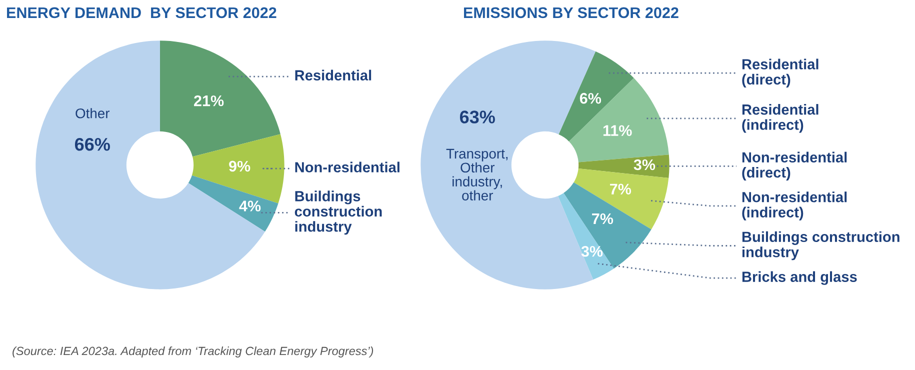 Image resolution: width=915 pixels, height=370 pixels. I want to click on slice-label: Other, so click(93, 113).